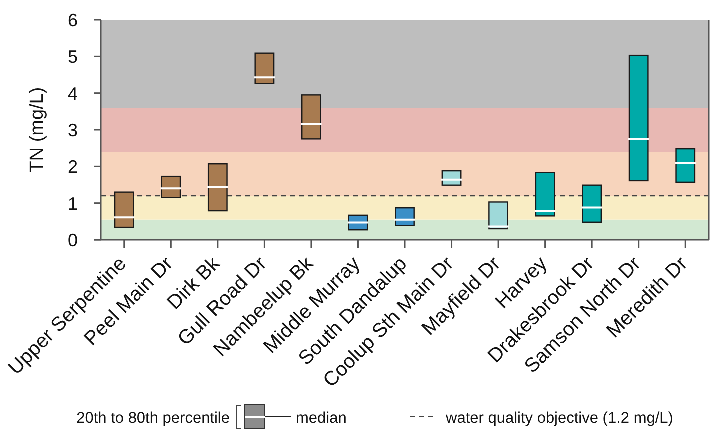  Describe the element at coordinates (73, 20) in the screenshot. I see `y-tick-label: 6` at that location.